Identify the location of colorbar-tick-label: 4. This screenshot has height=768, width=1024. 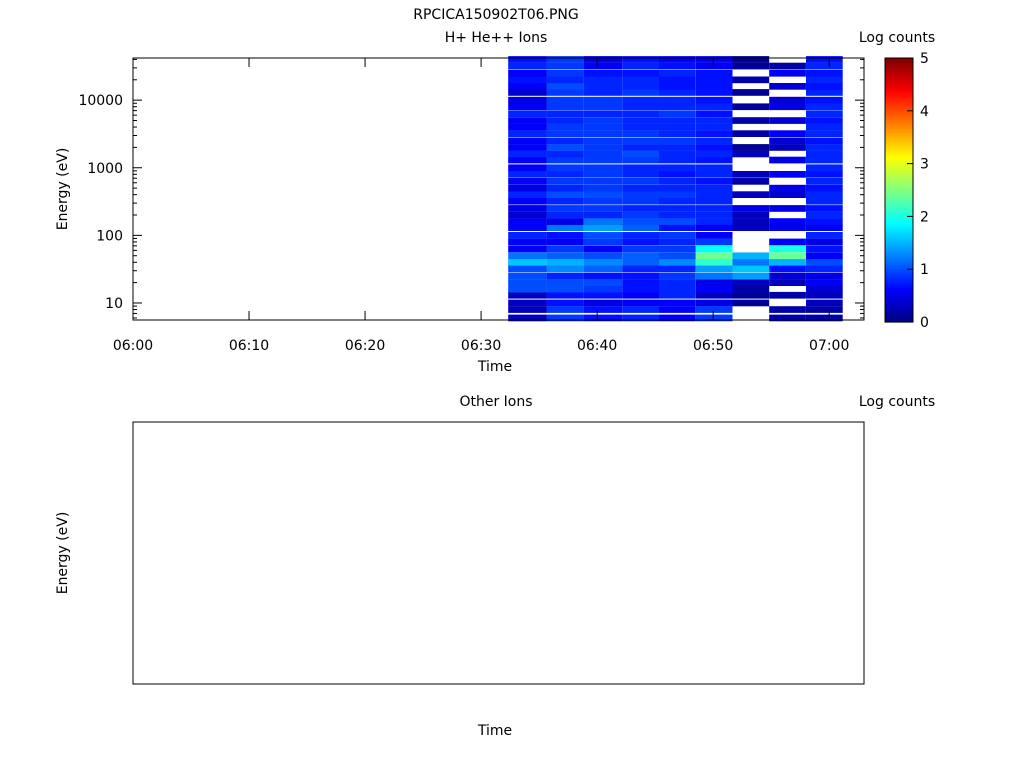
(924, 112).